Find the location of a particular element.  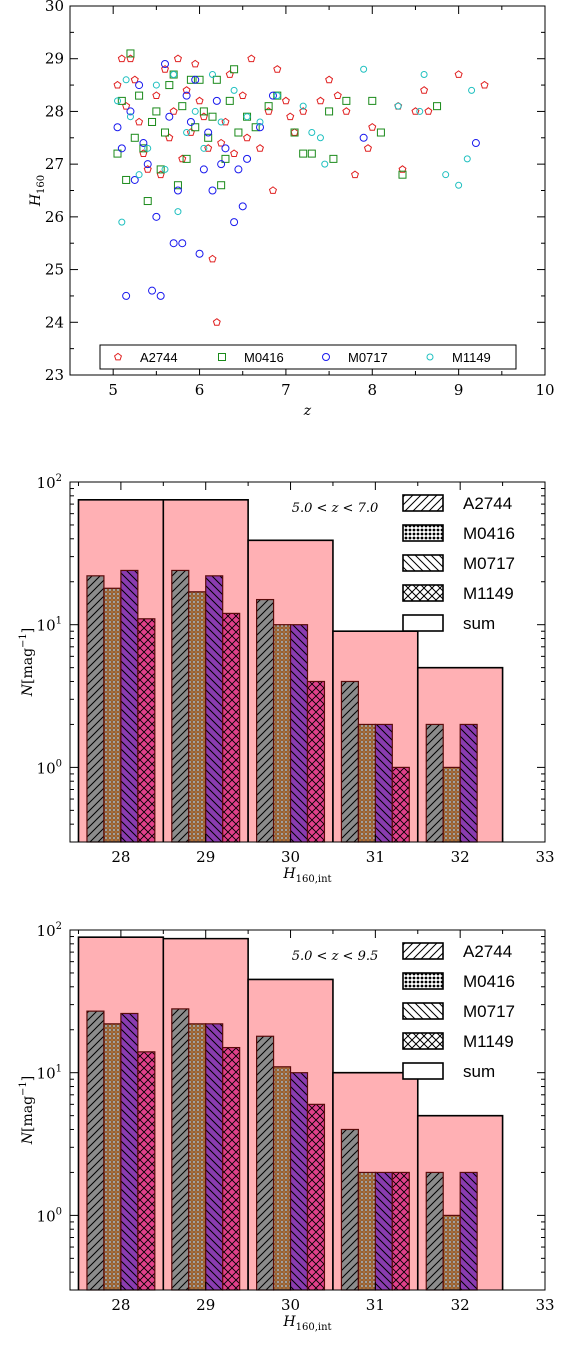

x-tick-label: 8 is located at coordinates (372, 390).